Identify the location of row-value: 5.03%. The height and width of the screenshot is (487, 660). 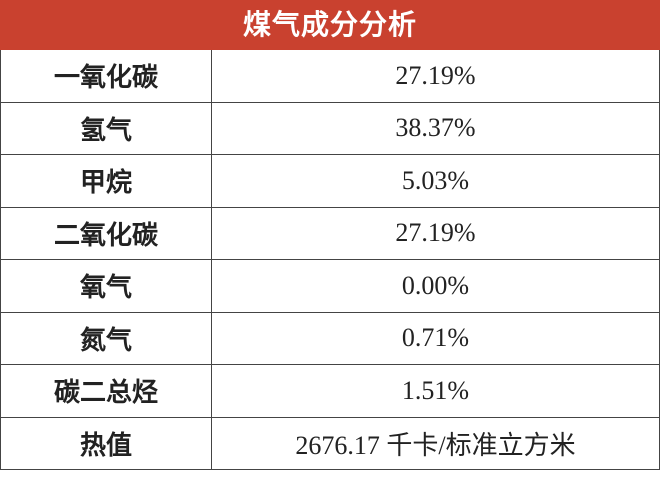
(435, 181).